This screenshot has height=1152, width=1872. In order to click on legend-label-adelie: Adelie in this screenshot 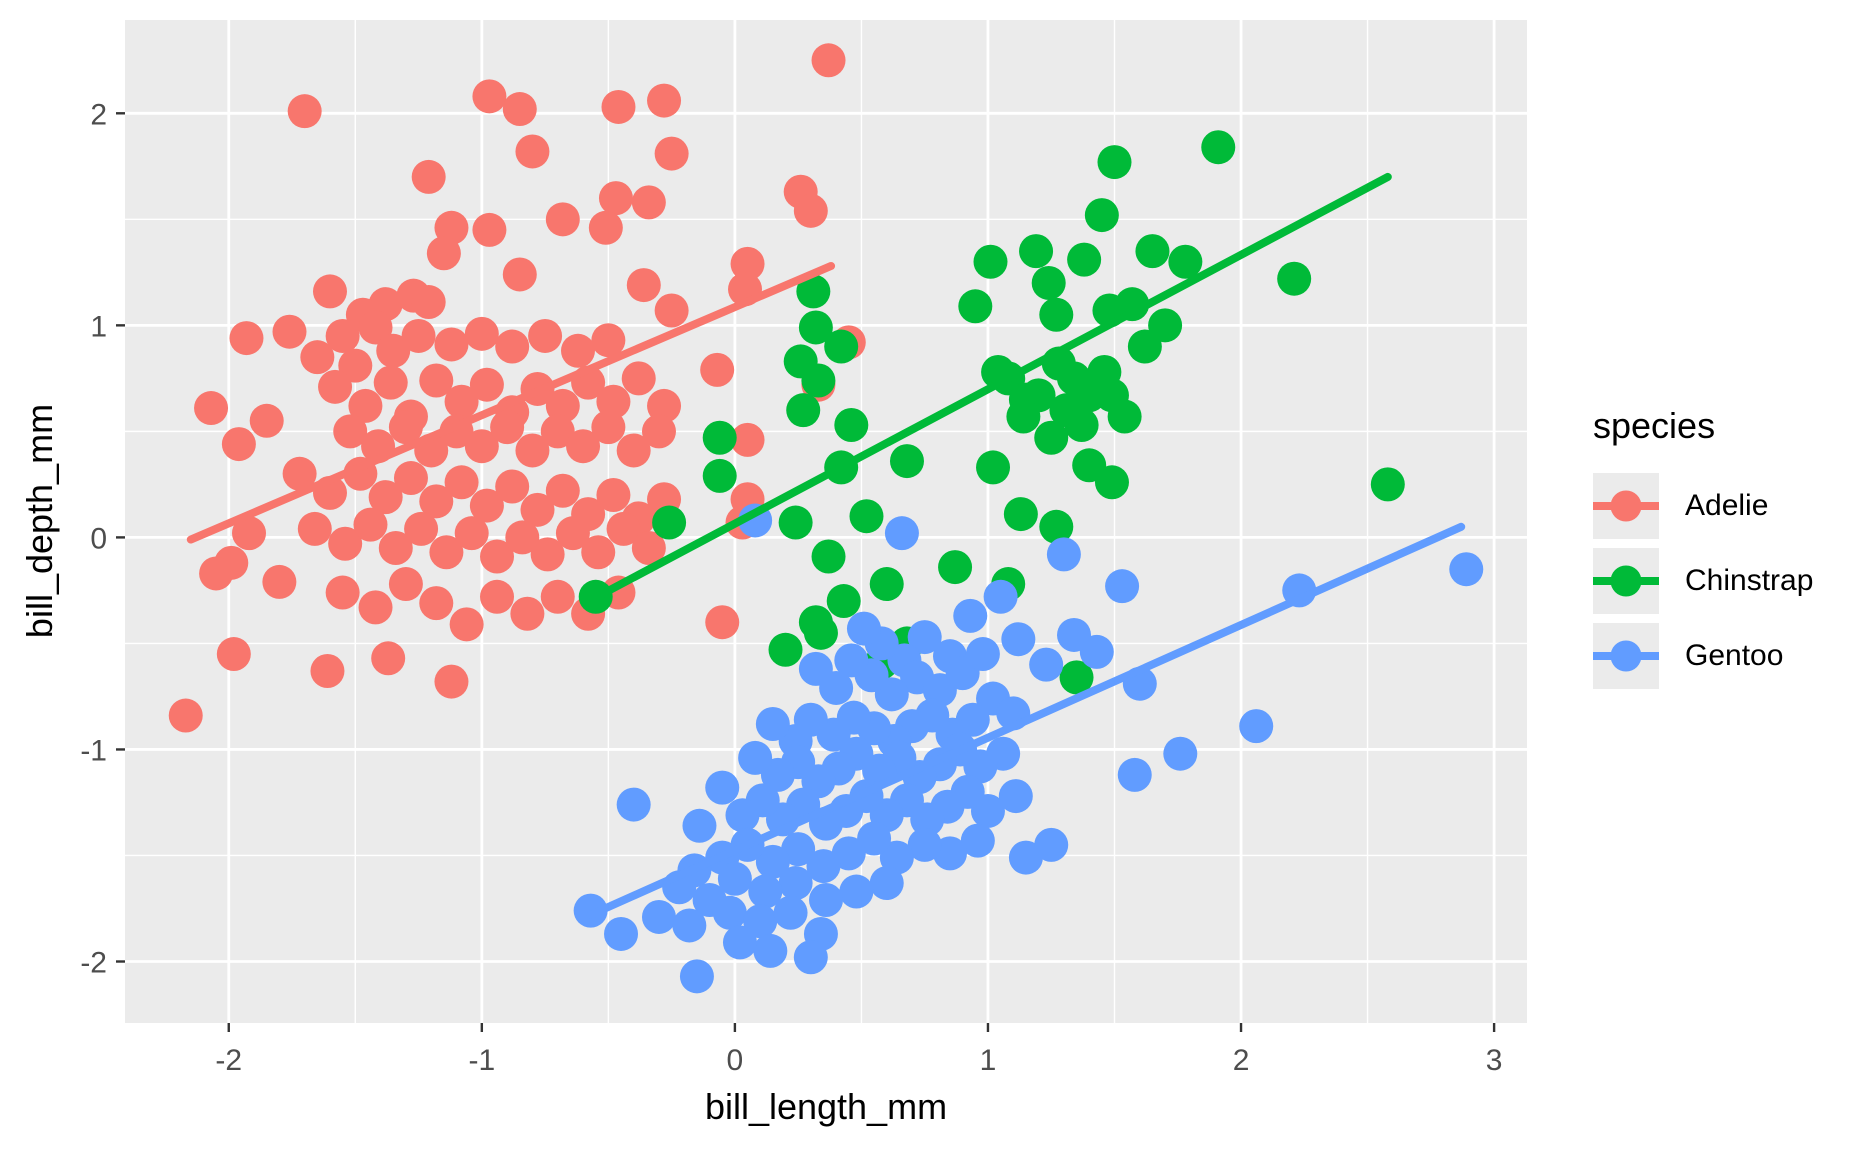, I will do `click(1727, 505)`.